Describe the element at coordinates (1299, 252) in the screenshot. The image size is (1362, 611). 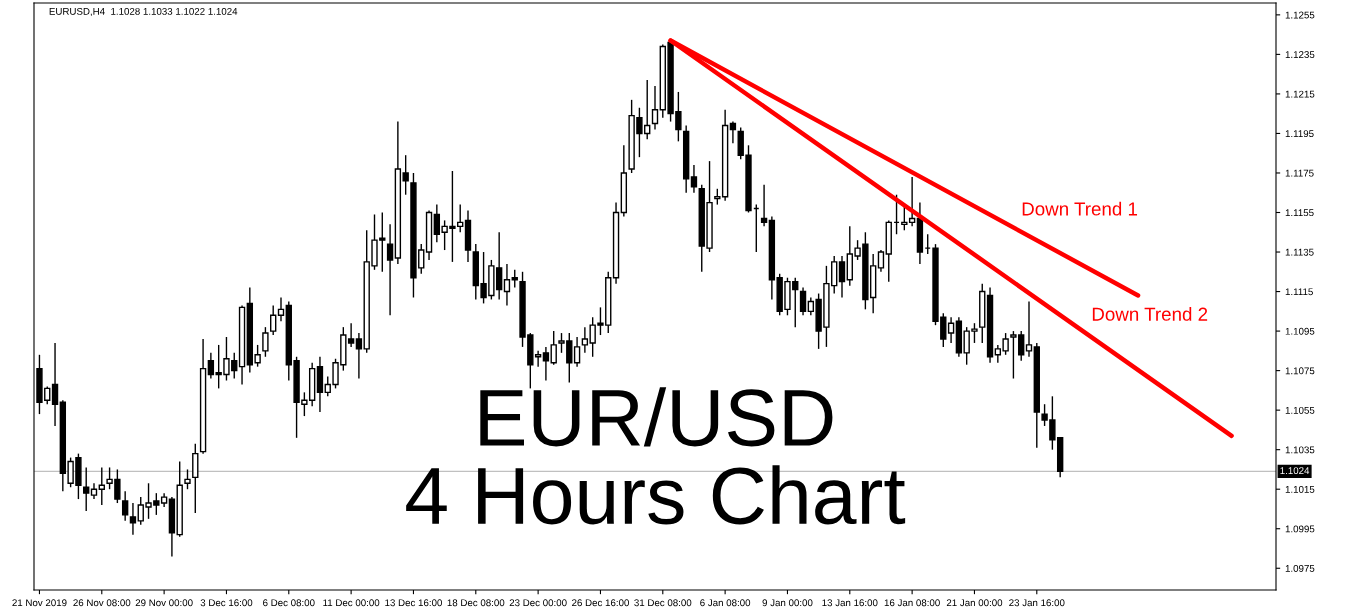
I see `y-tick-label: 1.1135` at that location.